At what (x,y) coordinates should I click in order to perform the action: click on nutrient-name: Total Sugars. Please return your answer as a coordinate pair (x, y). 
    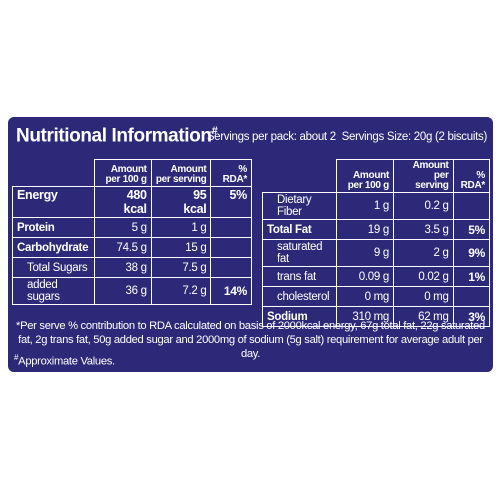
    Looking at the image, I should click on (53, 267).